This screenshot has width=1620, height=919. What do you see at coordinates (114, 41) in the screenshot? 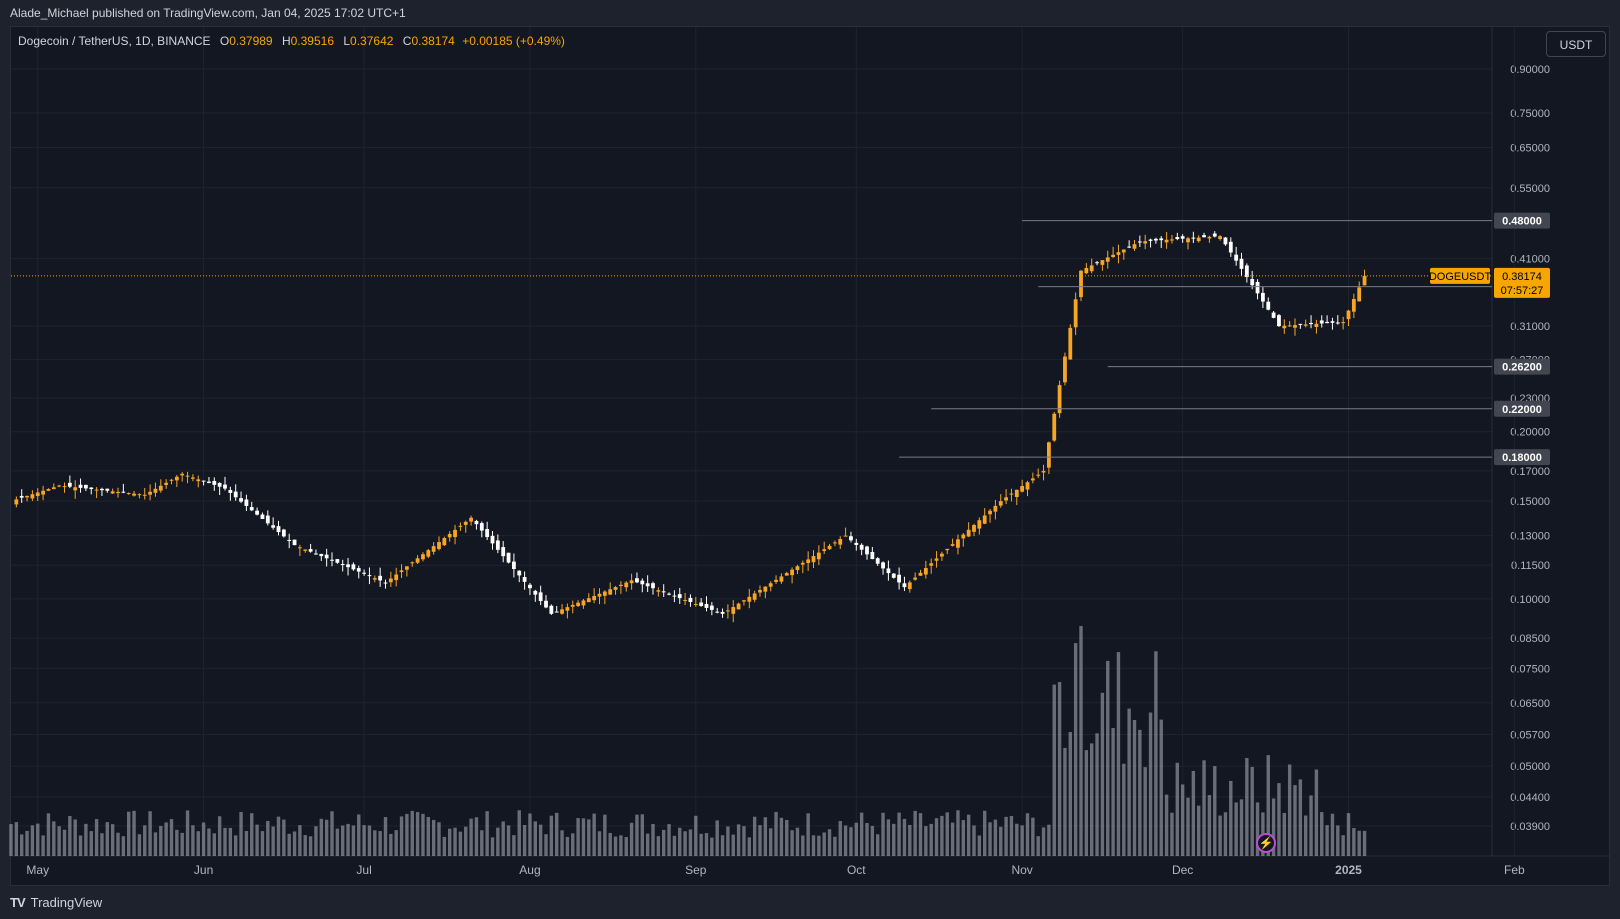
I see `symbol-name: Dogecoin / TetherUS, 1D, BINANCE` at bounding box center [114, 41].